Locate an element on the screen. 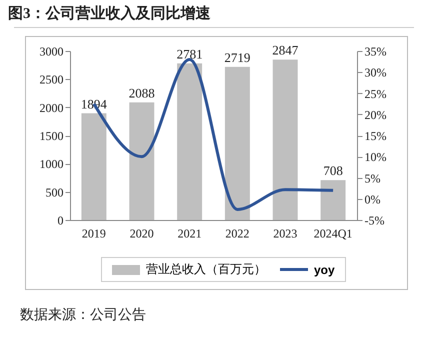 The image size is (423, 337). y2-tick-label: 10% is located at coordinates (375, 157).